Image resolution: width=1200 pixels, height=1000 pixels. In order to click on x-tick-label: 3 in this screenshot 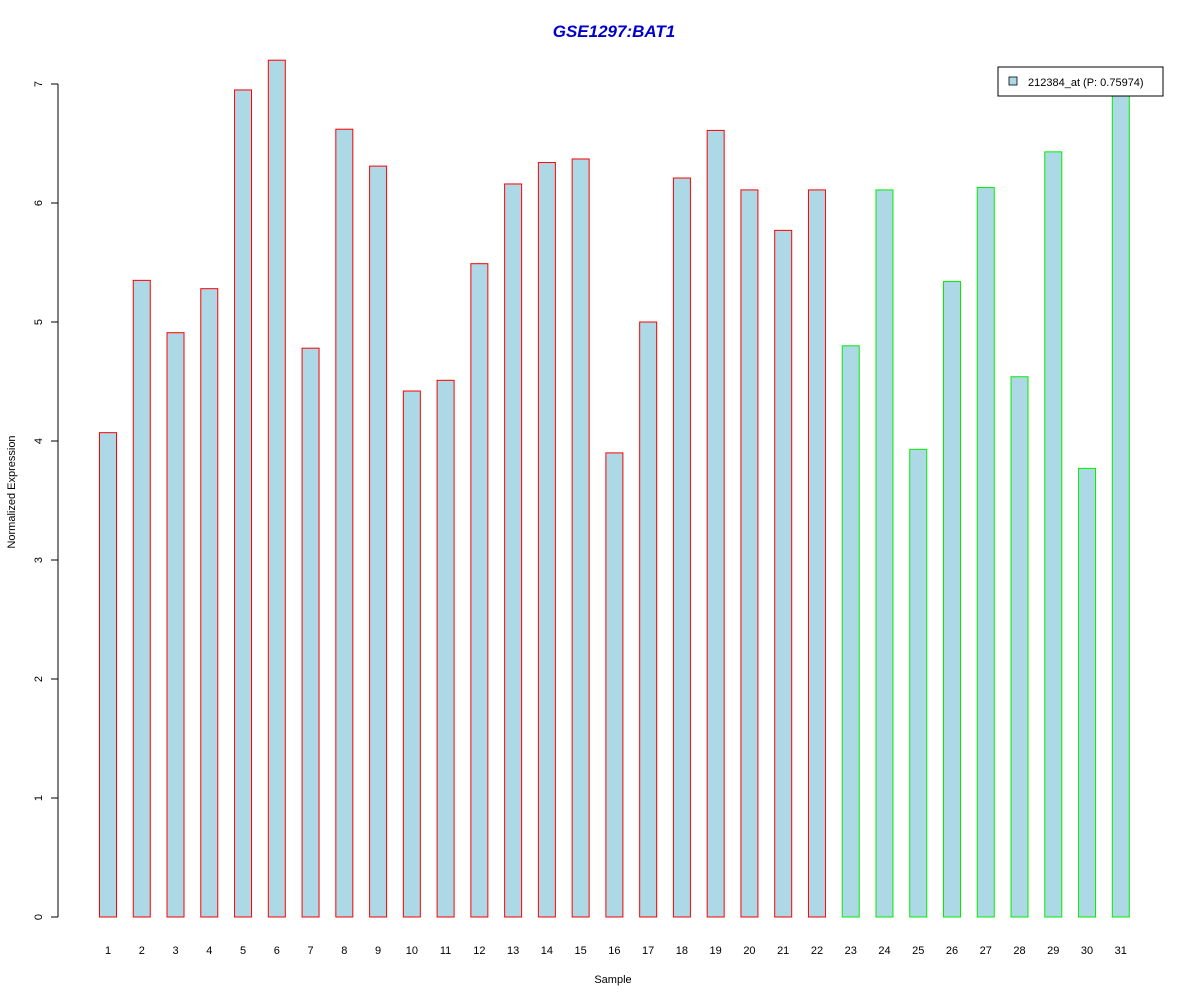, I will do `click(175, 951)`.